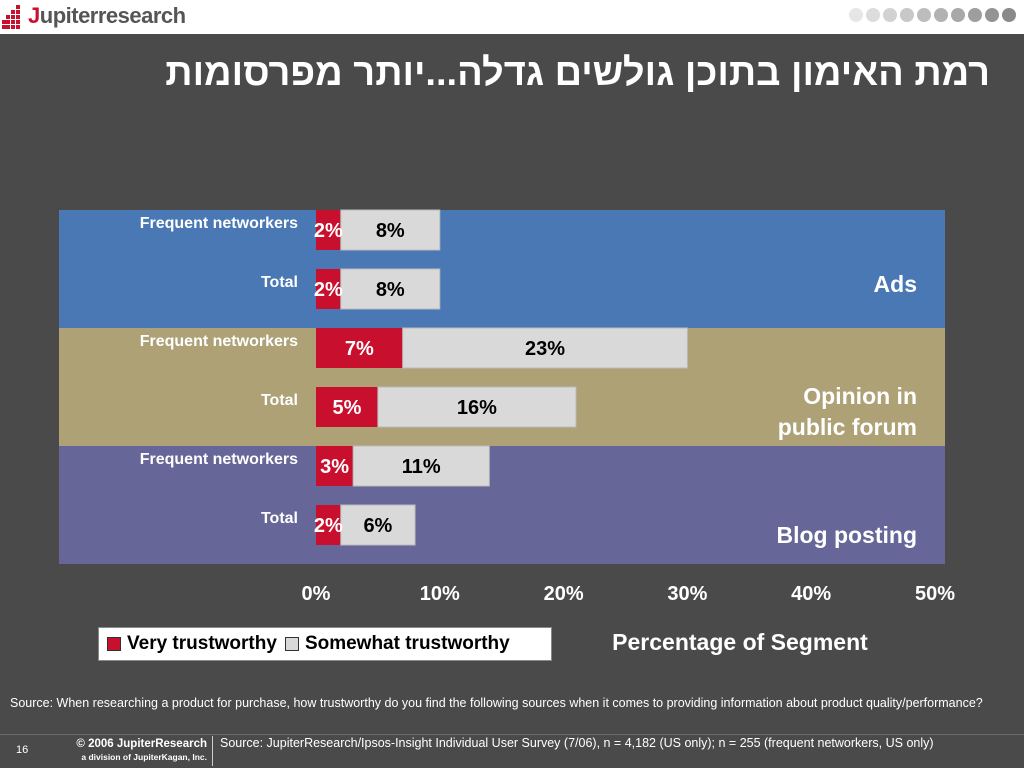 The height and width of the screenshot is (768, 1024). I want to click on logo-grid-icon, so click(13, 17).